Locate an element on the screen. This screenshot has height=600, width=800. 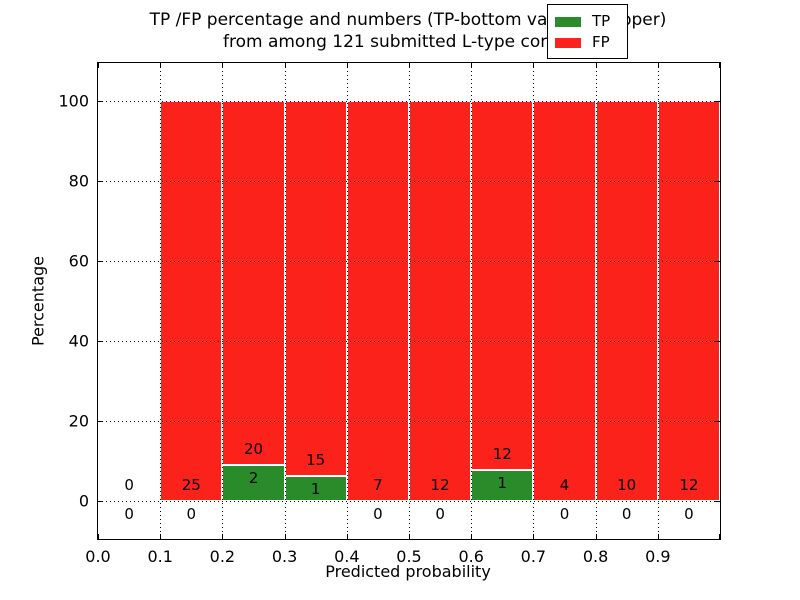
fp-count-label: 10 is located at coordinates (627, 485).